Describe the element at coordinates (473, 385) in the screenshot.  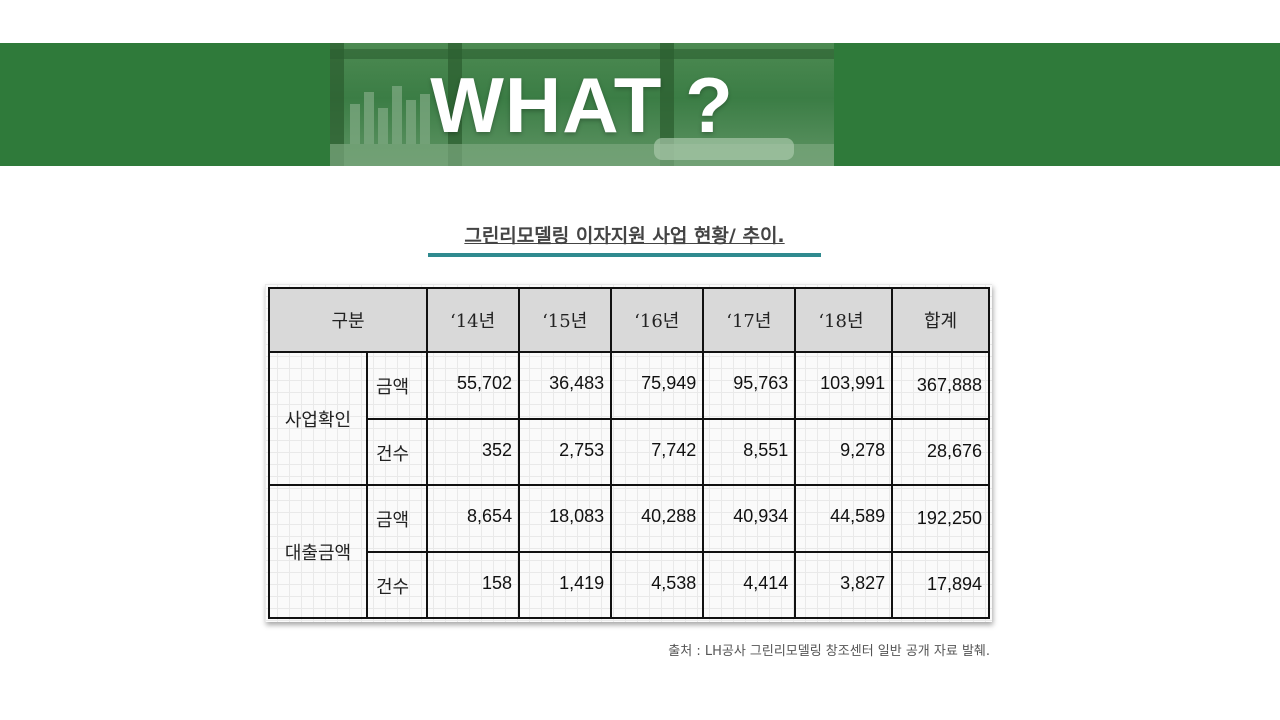
I see `table-cell: 55,702` at that location.